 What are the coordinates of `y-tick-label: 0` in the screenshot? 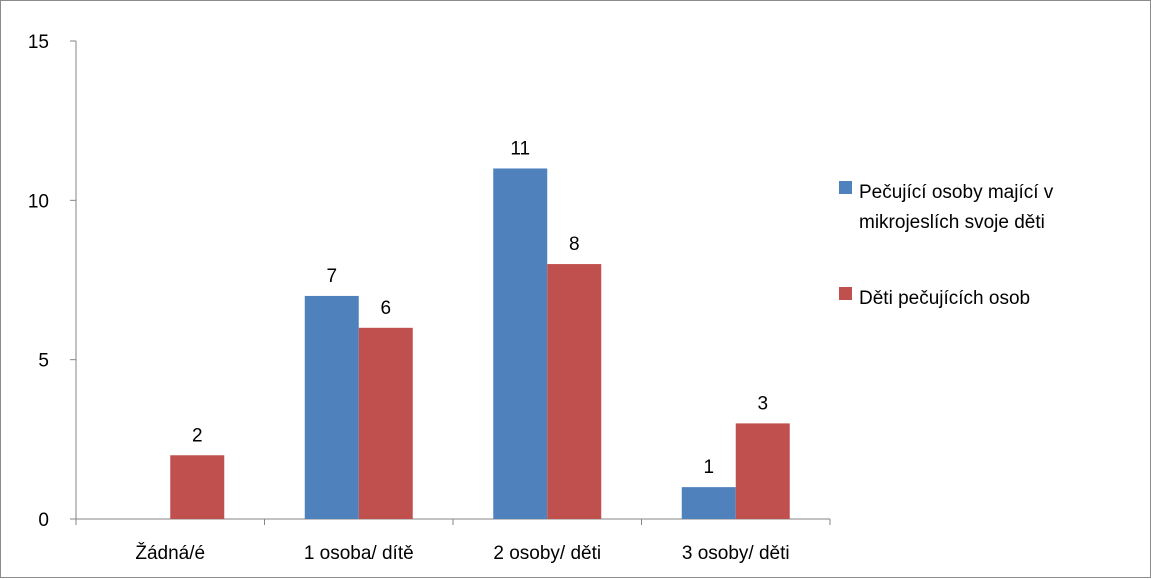 It's located at (43, 520).